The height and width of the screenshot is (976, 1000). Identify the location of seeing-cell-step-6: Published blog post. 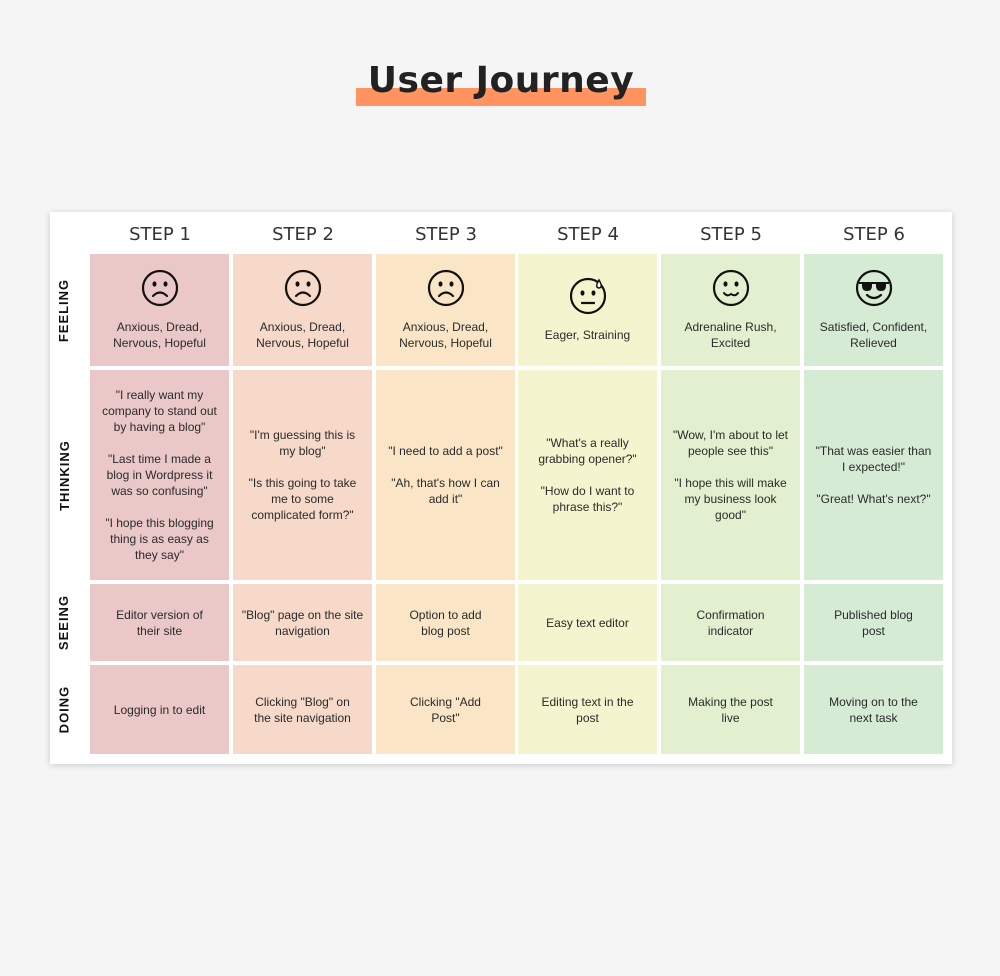
(873, 622).